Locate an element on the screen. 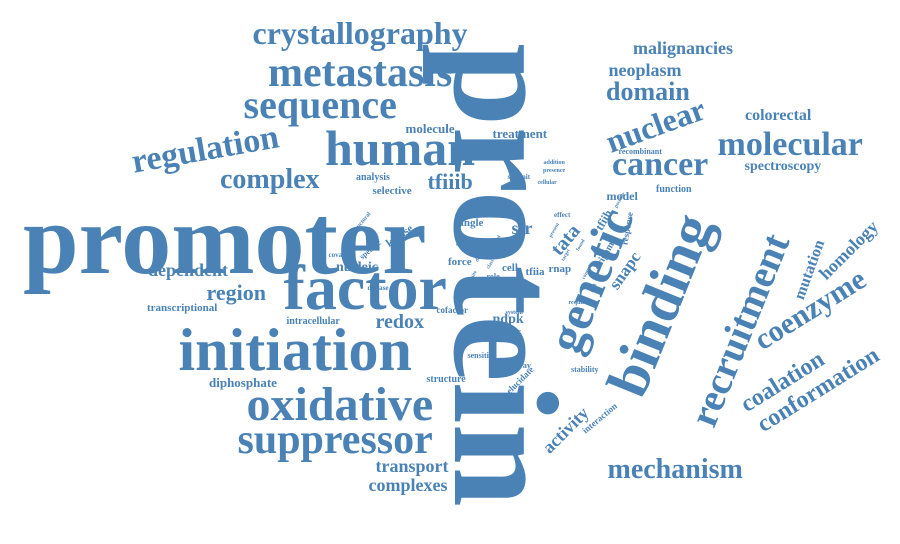 The image size is (900, 544). word-effect: effect is located at coordinates (562, 214).